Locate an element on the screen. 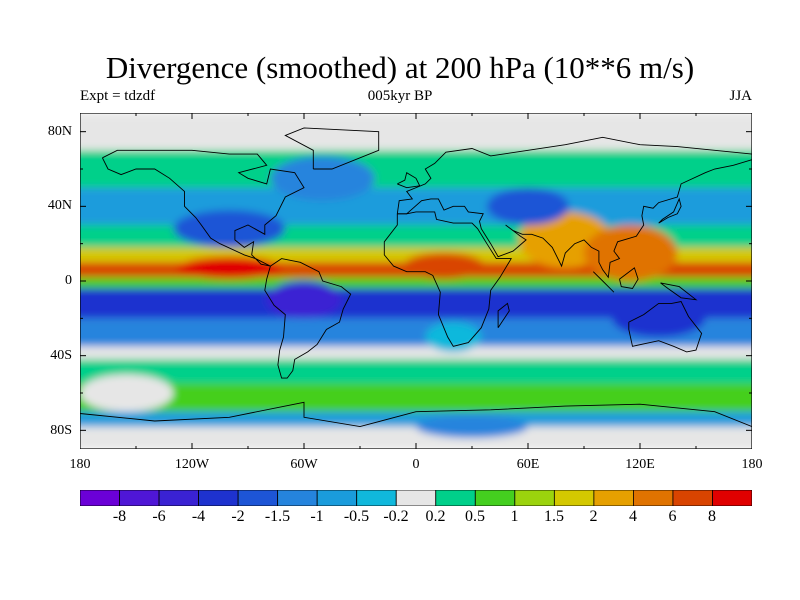  colorbar is located at coordinates (416, 498).